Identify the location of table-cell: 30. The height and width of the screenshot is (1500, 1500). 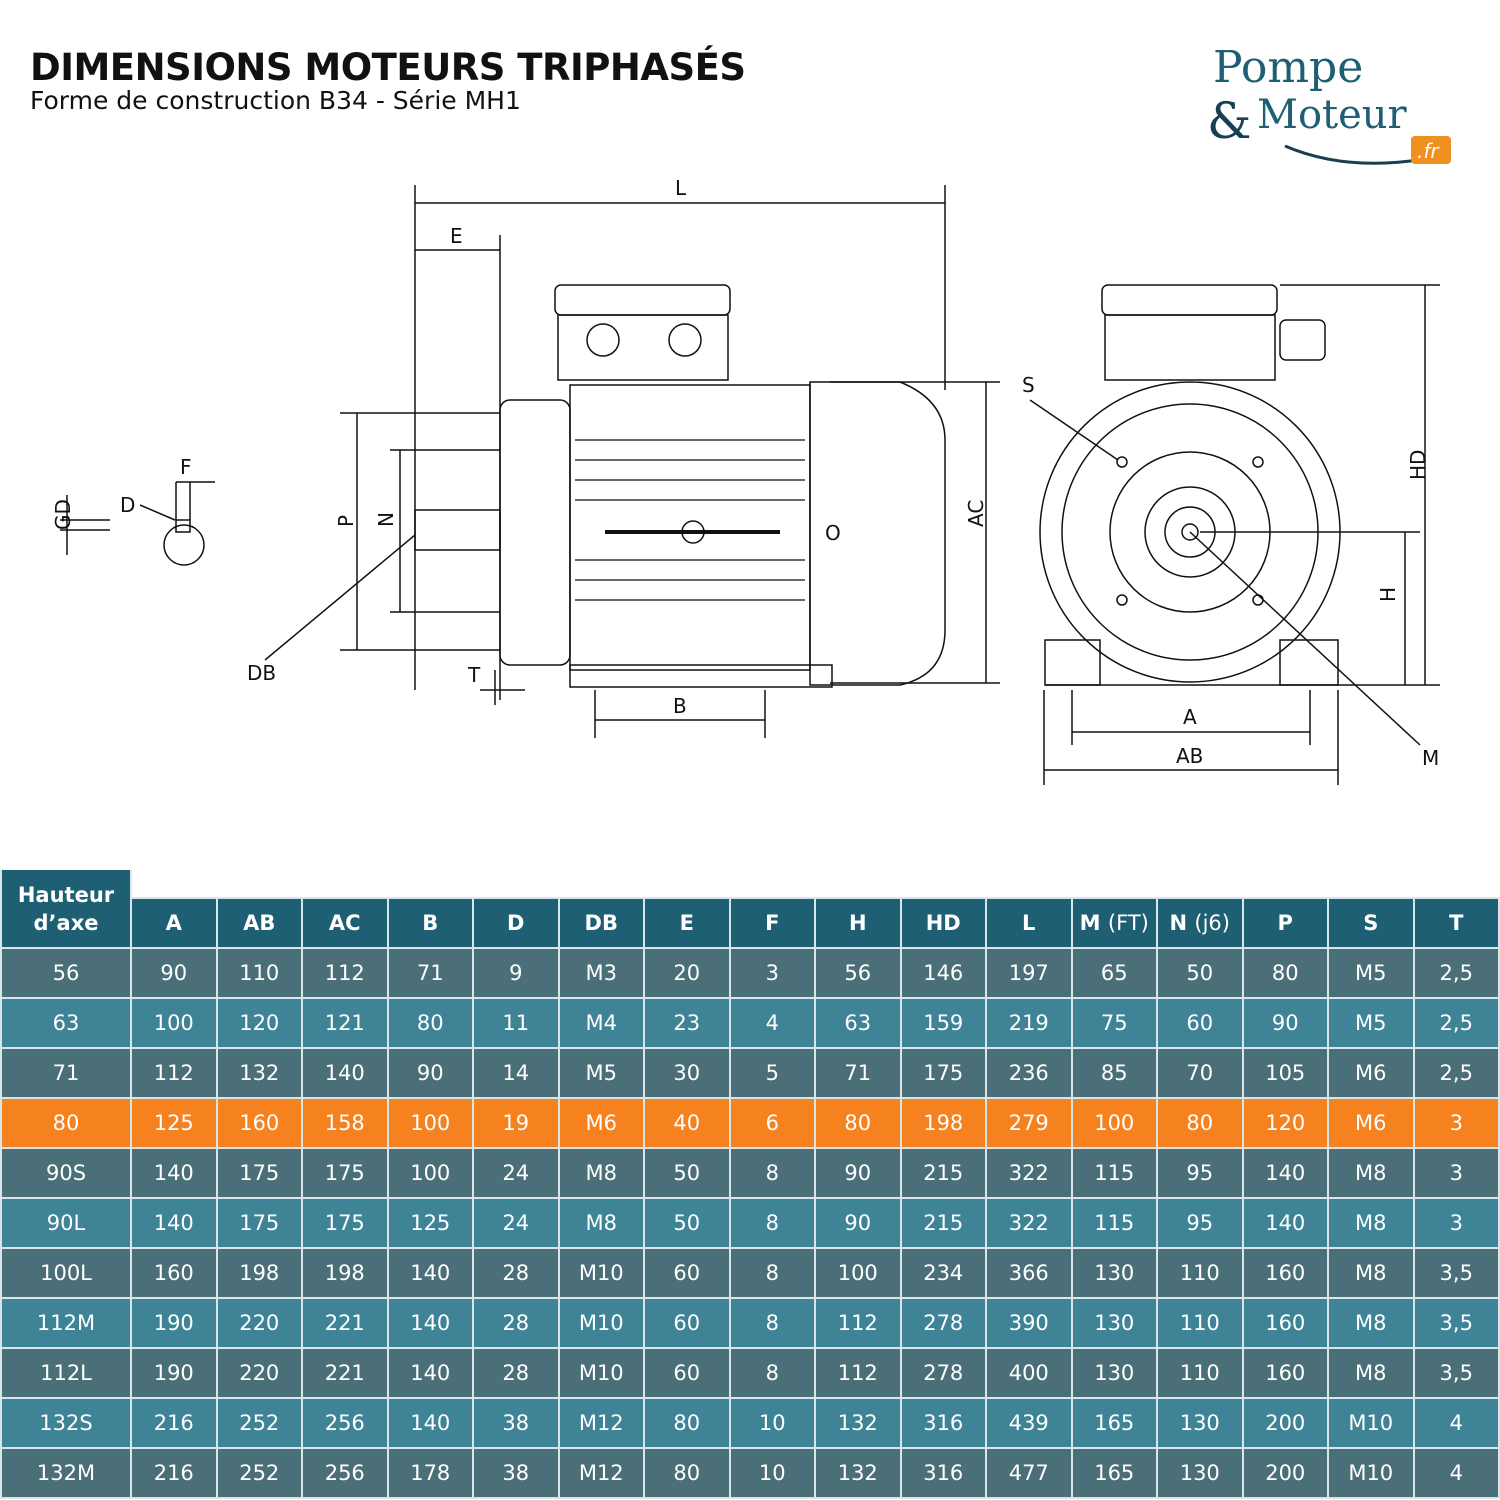
(687, 1073).